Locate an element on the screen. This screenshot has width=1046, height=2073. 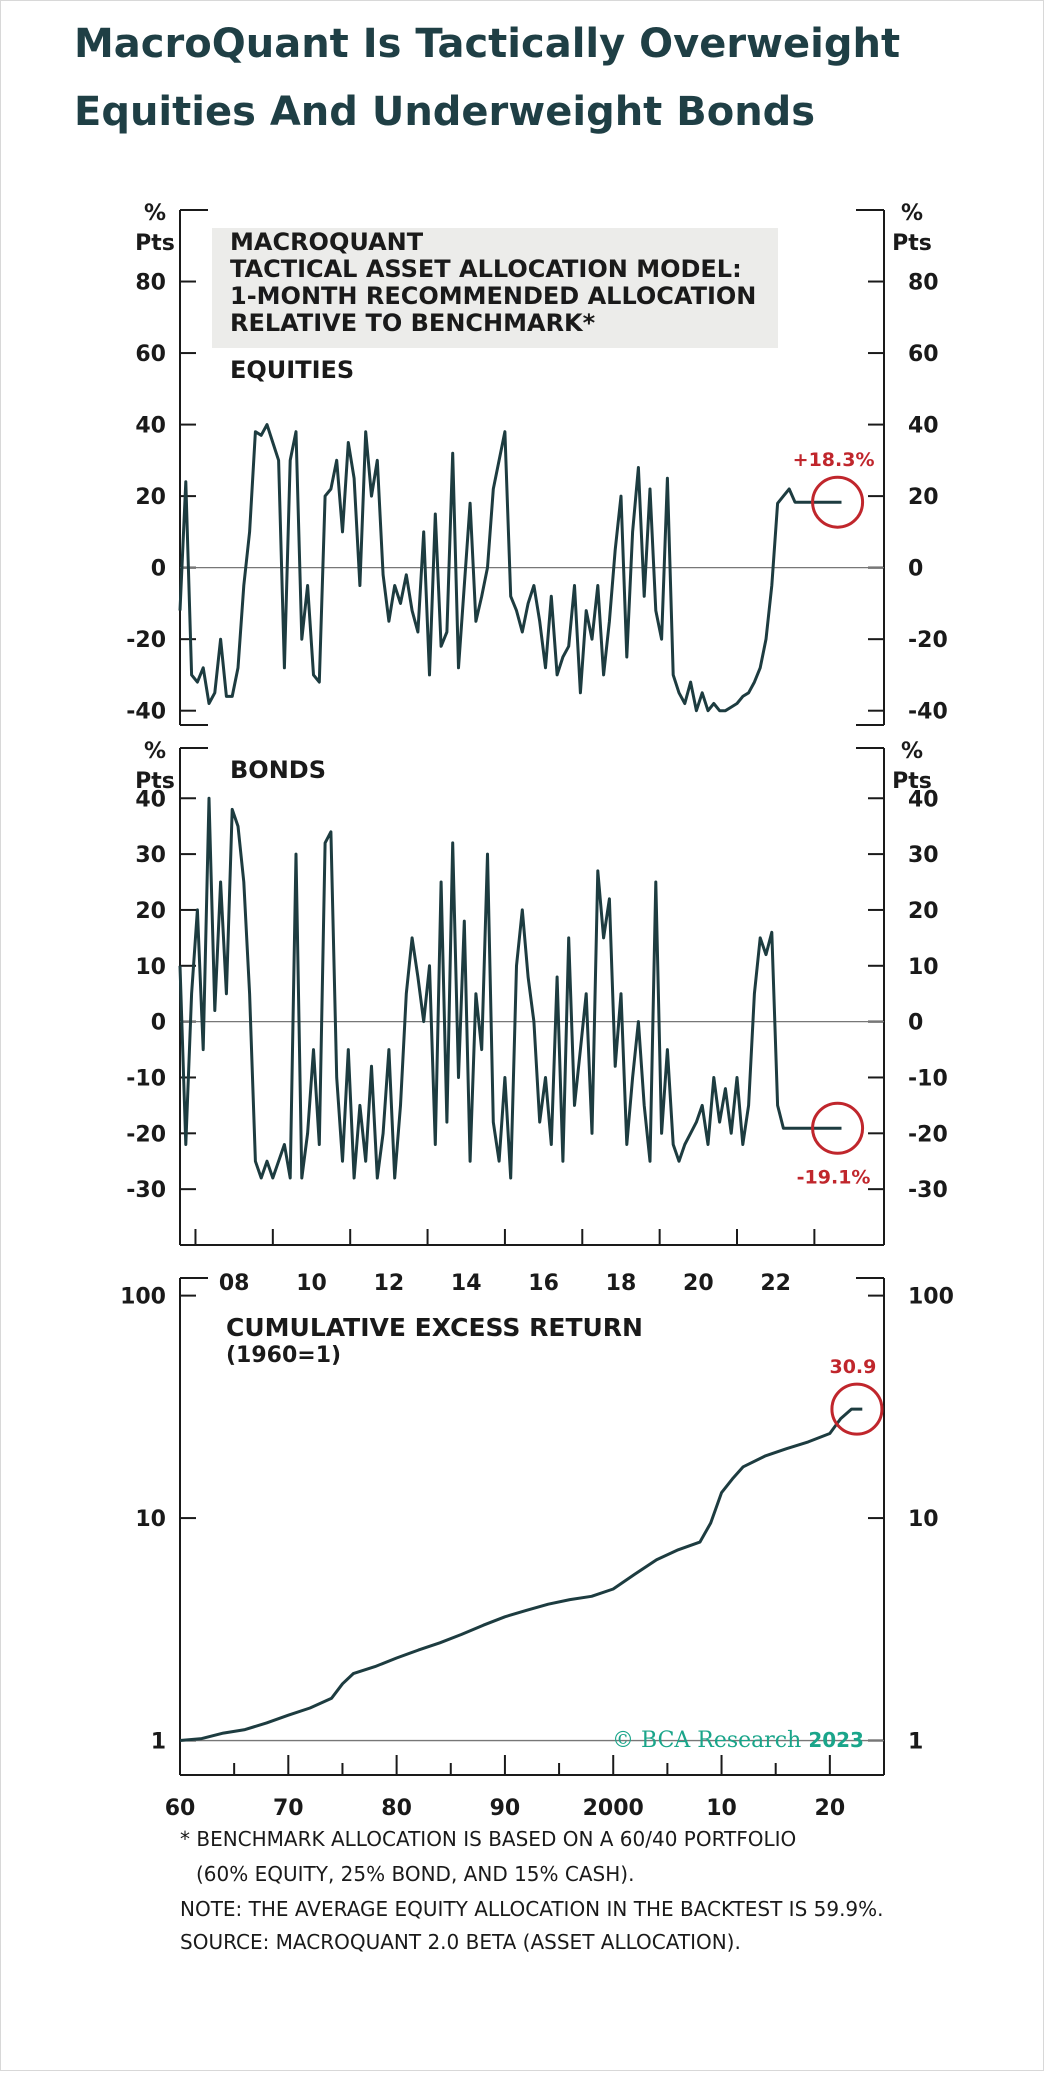
equities-ylabel-right: % is located at coordinates (912, 213).